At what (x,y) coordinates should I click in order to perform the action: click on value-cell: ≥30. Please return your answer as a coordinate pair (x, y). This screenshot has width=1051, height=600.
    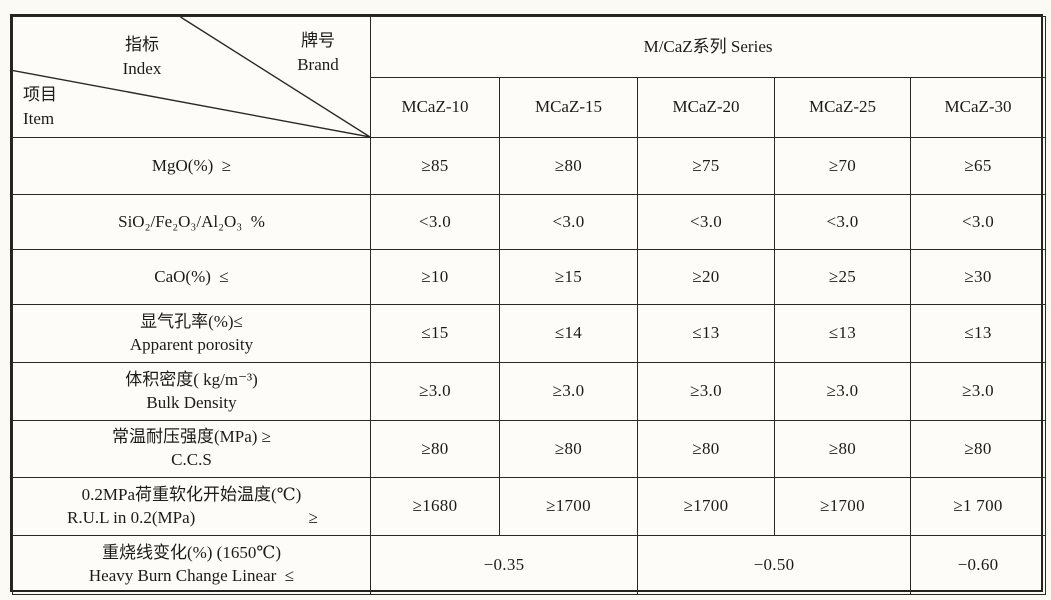
    Looking at the image, I should click on (978, 277).